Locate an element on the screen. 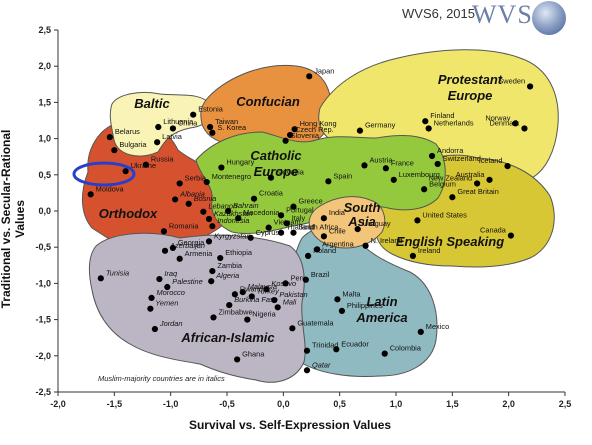  point-label: New Zealand is located at coordinates (451, 177).